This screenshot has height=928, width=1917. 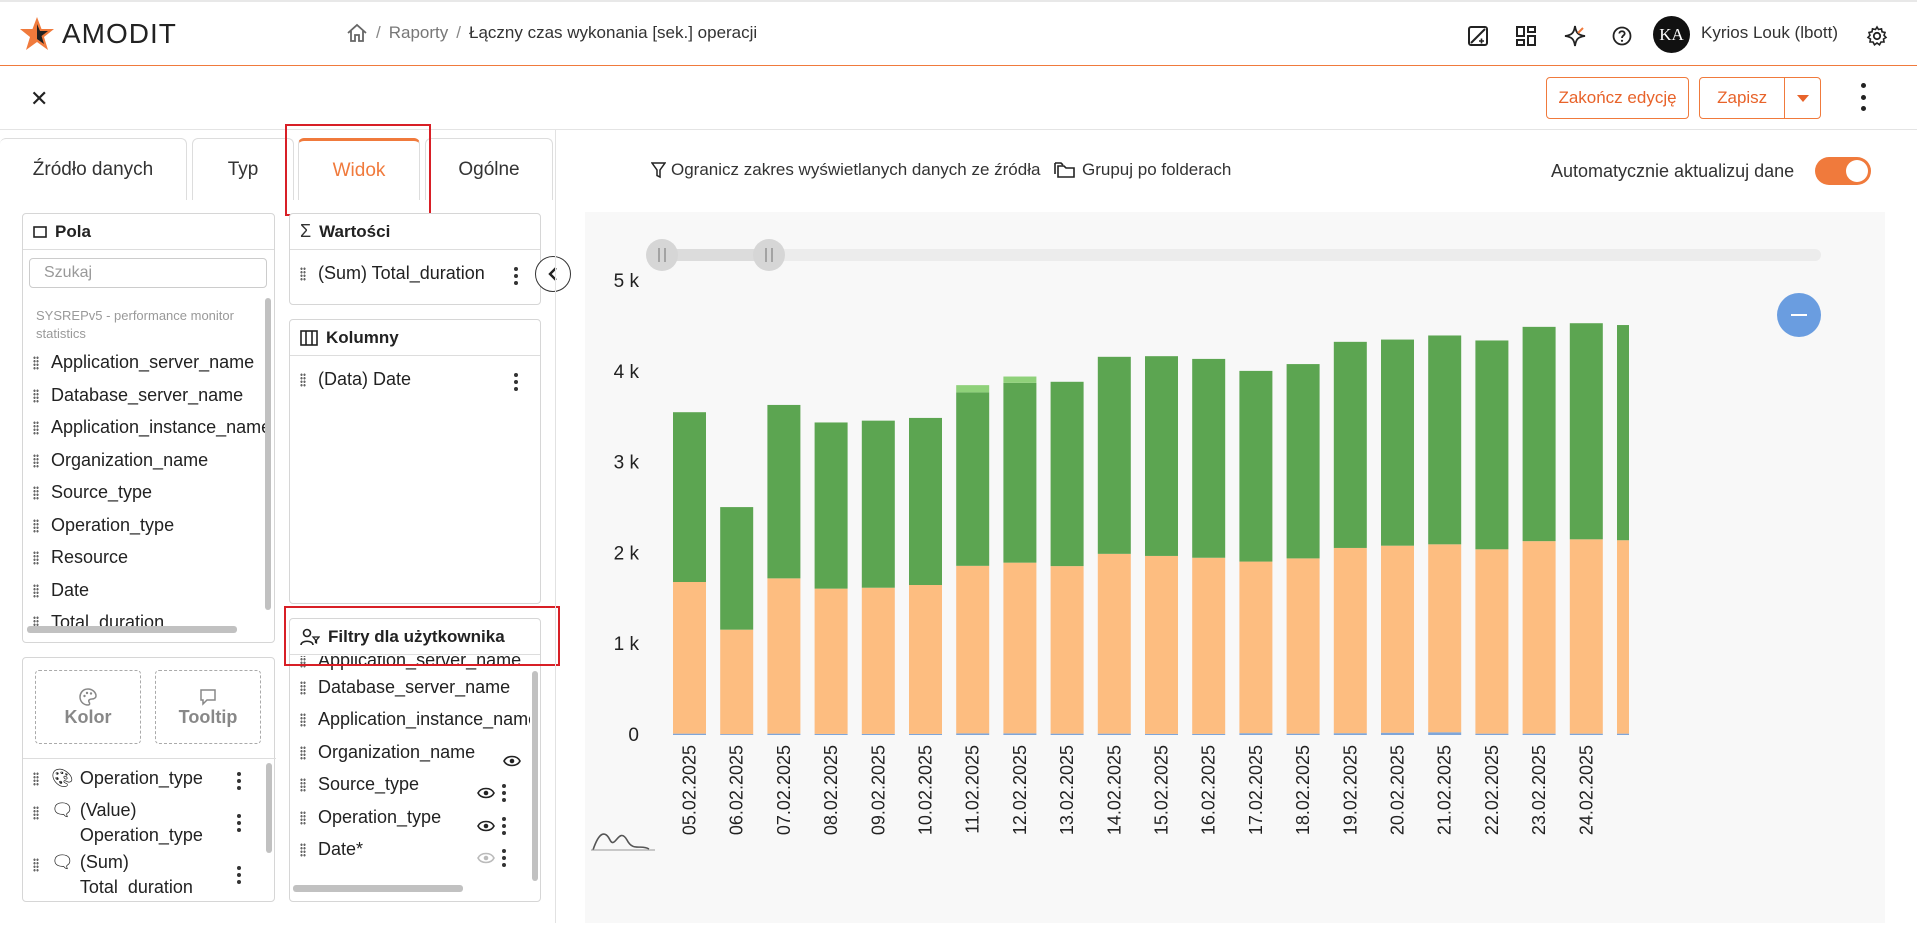 What do you see at coordinates (97, 34) in the screenshot?
I see `app-logo: AMODIT` at bounding box center [97, 34].